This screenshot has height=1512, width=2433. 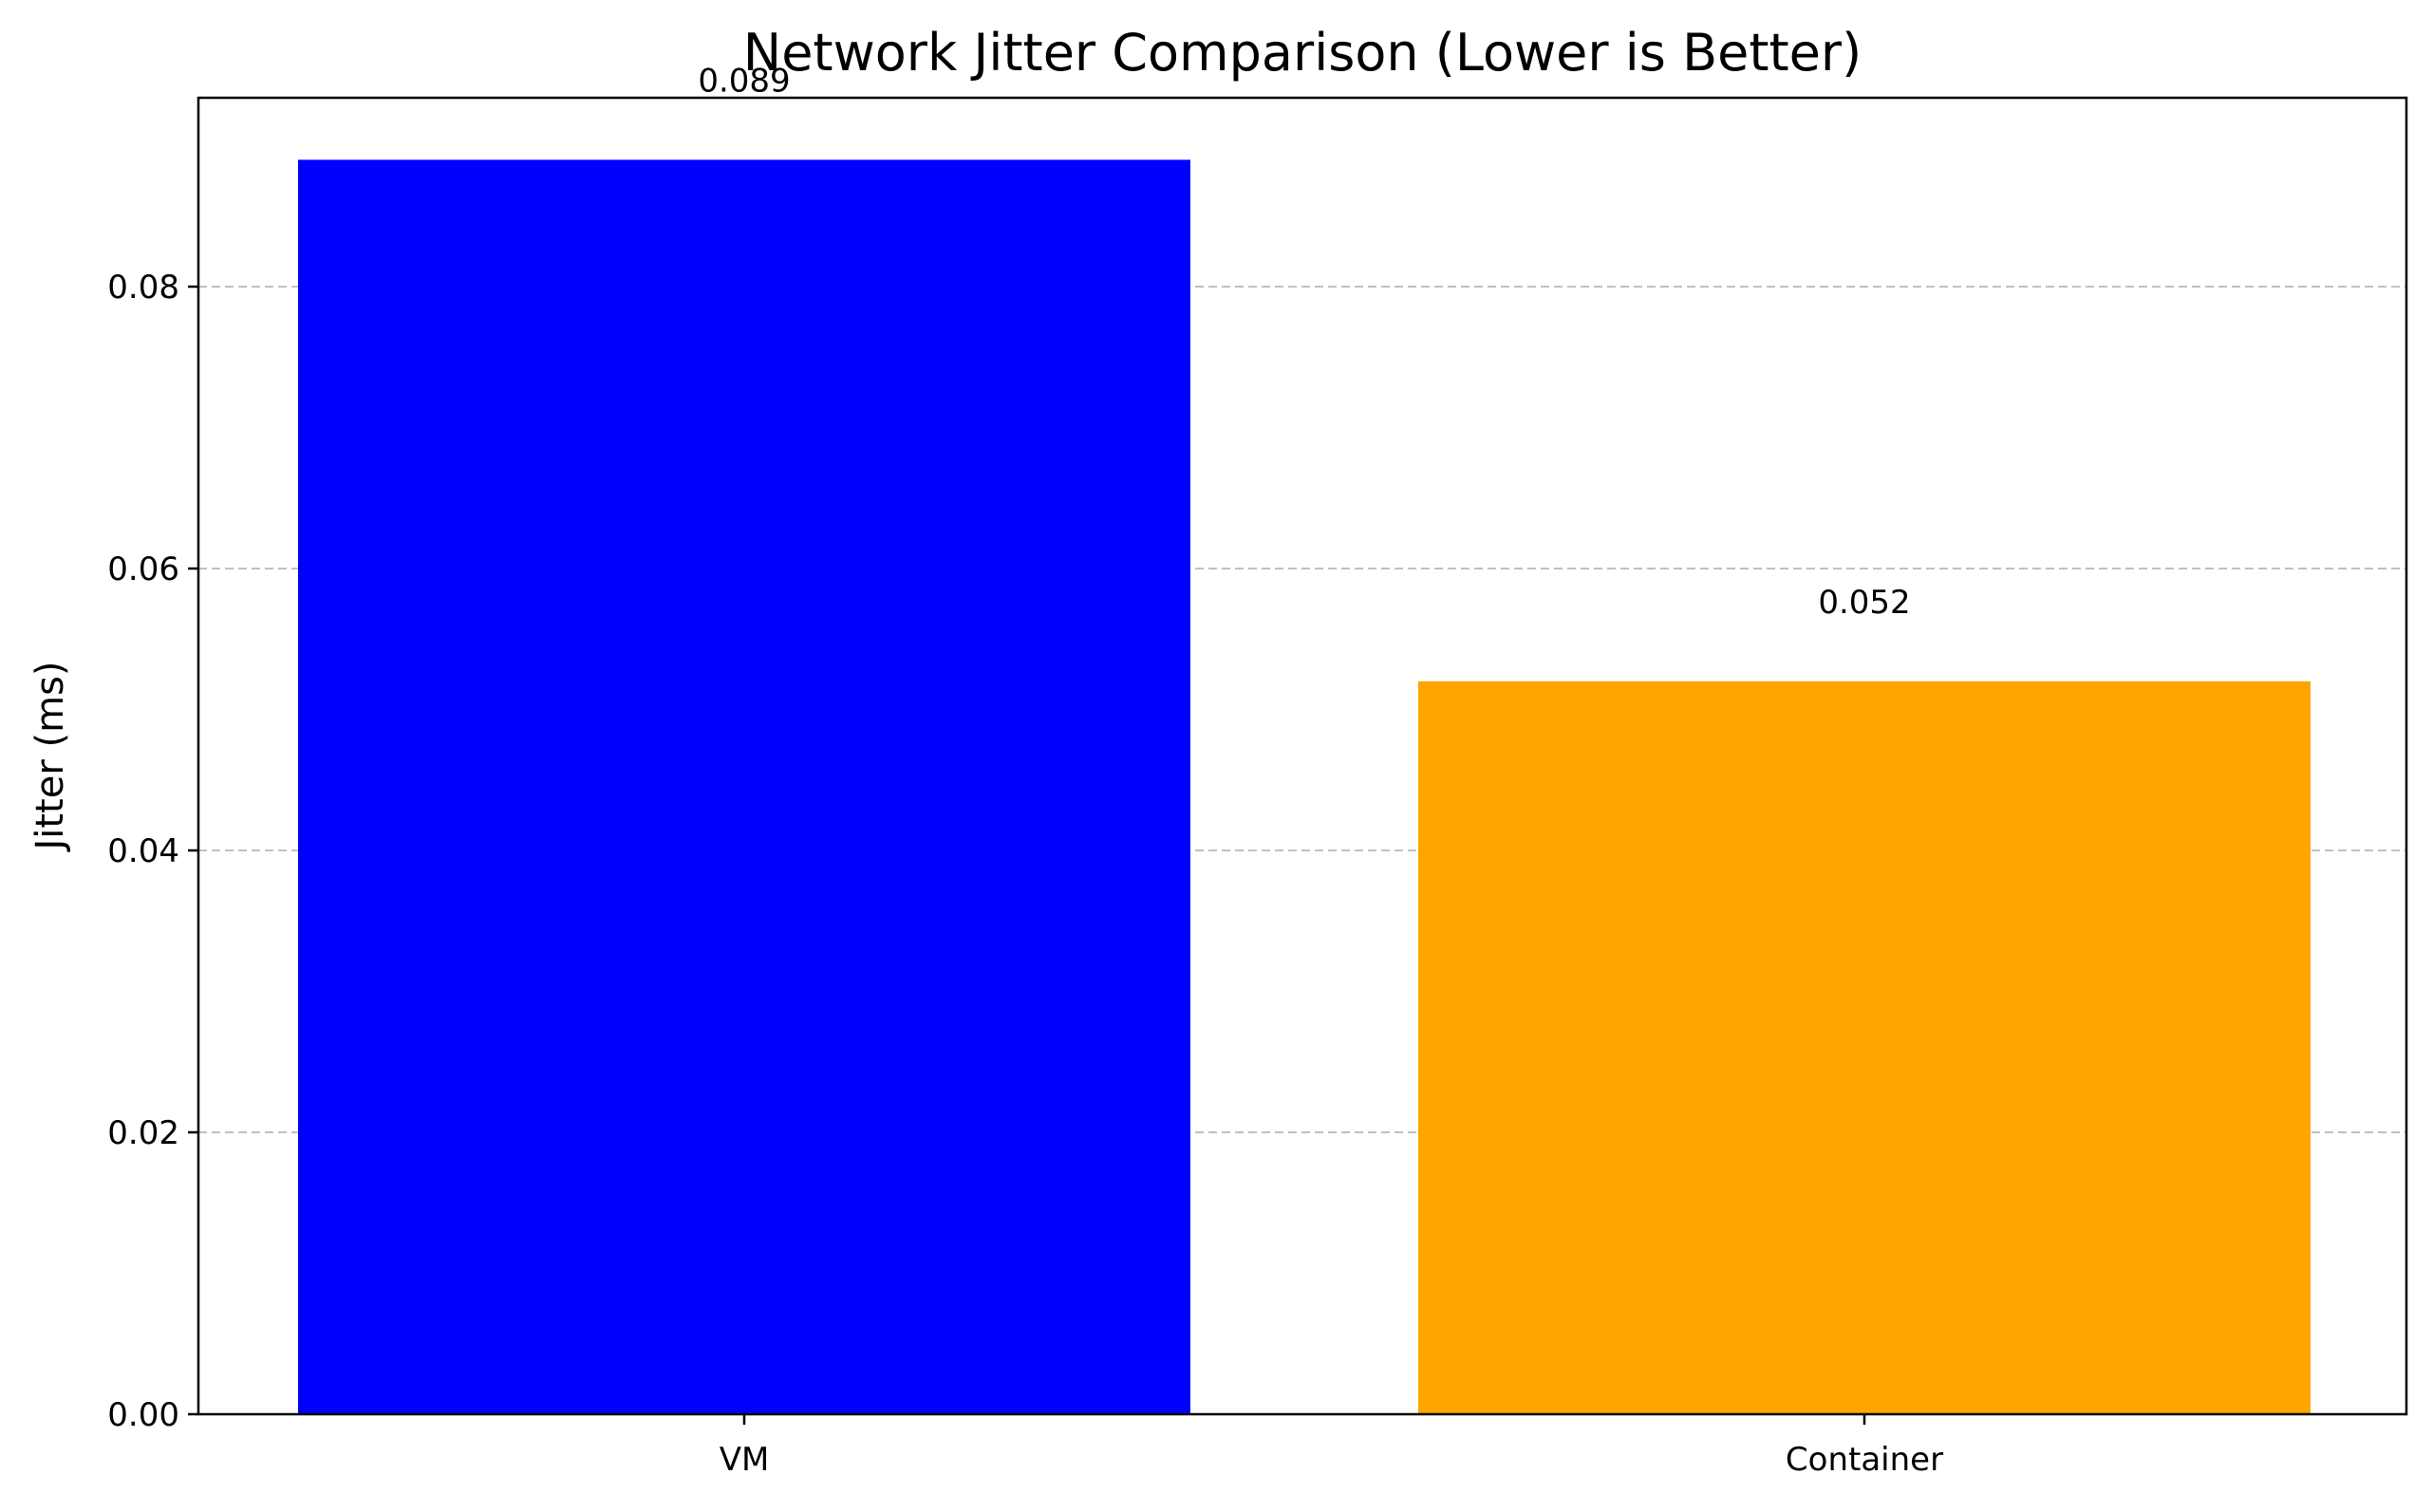 What do you see at coordinates (143, 1415) in the screenshot?
I see `y-tick-label: 0.00` at bounding box center [143, 1415].